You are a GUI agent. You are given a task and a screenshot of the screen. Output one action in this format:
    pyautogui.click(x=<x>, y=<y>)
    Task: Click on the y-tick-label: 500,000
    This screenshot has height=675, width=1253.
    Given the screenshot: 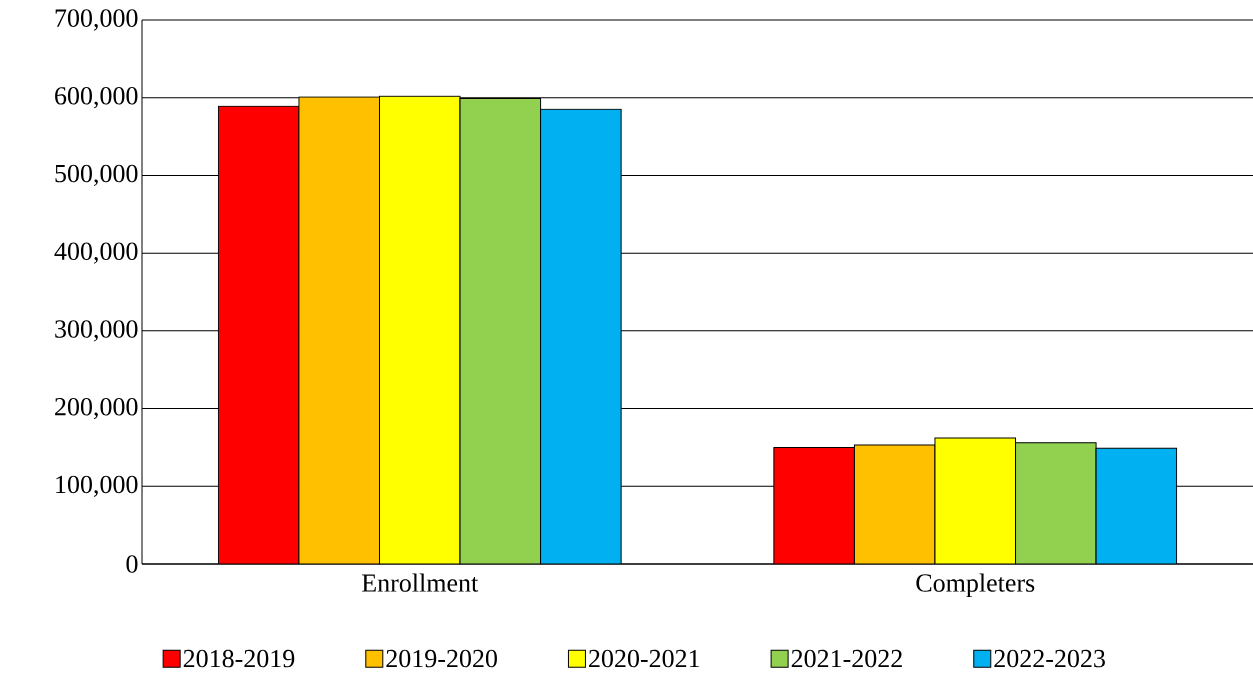 What is the action you would take?
    pyautogui.click(x=96, y=175)
    